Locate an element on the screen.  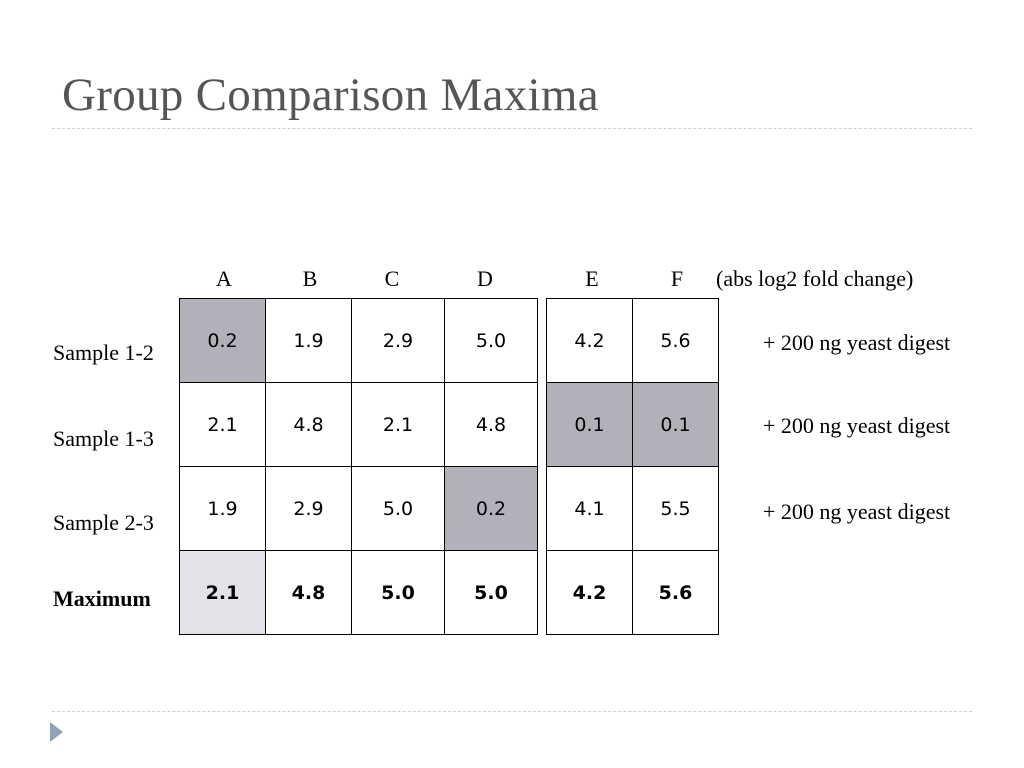
cell-sample-1-3-f: 0.1 is located at coordinates (675, 424).